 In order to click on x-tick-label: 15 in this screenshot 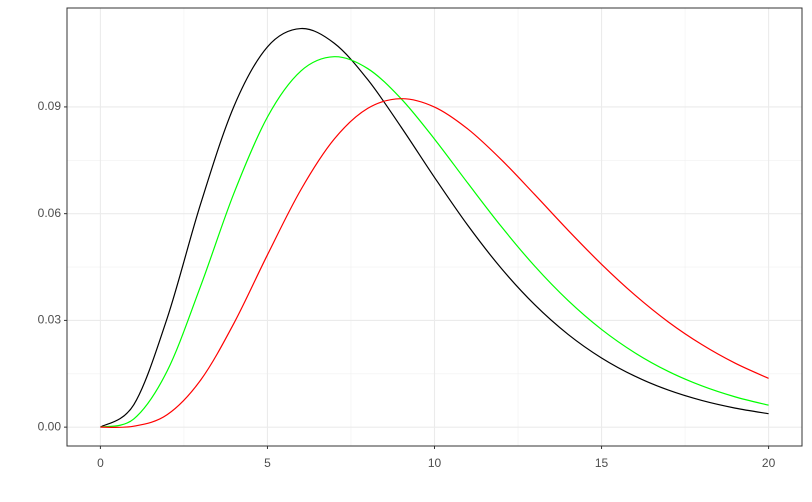, I will do `click(602, 463)`.